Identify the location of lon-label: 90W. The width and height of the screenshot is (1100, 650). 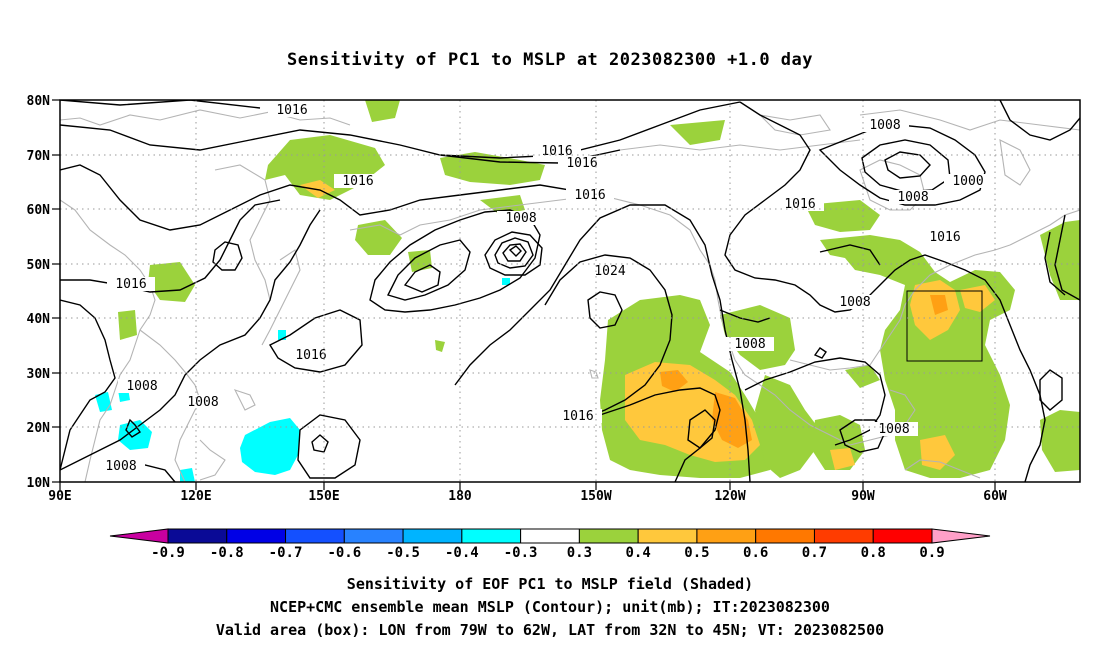
(863, 496).